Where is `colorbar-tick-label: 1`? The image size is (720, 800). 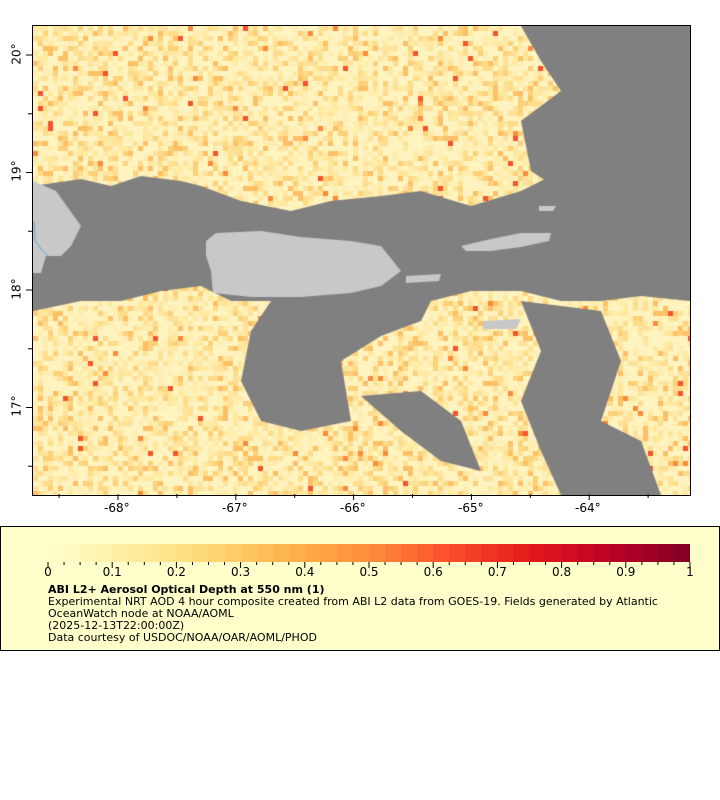 colorbar-tick-label: 1 is located at coordinates (690, 572).